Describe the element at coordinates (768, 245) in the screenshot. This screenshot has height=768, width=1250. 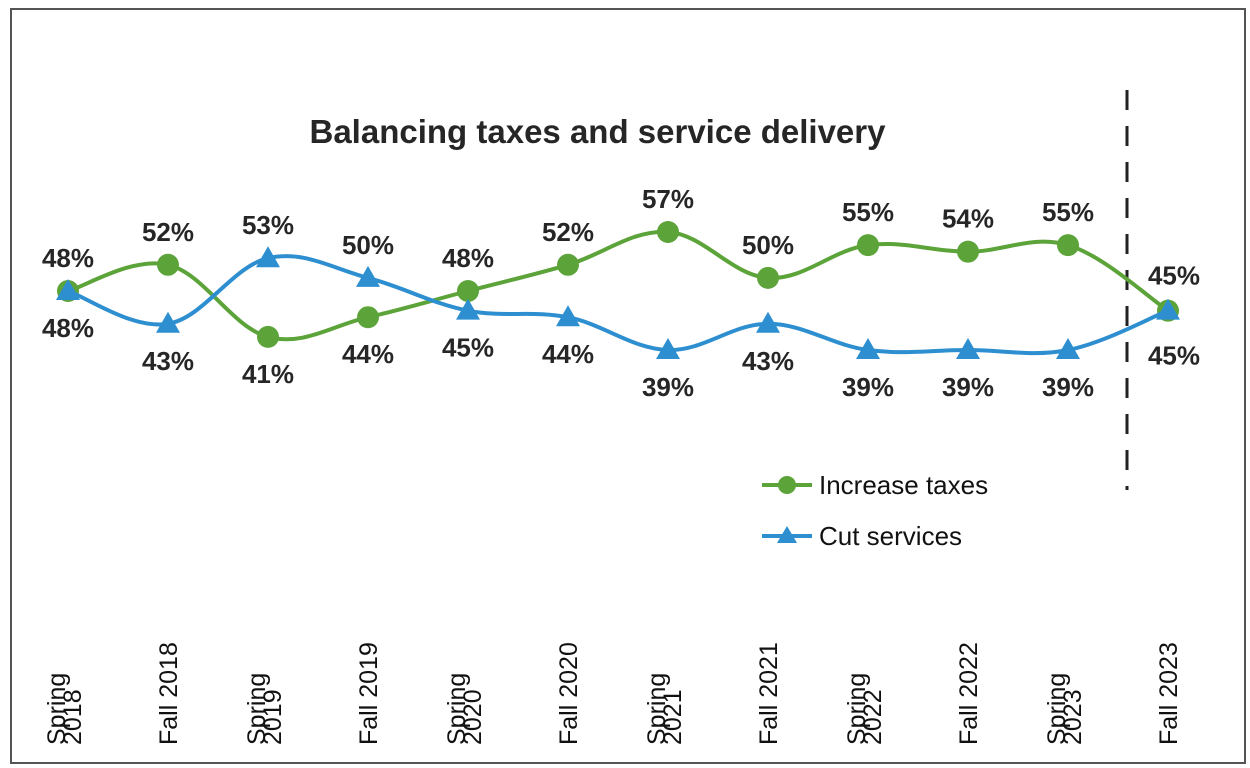
I see `increase-taxes-data-label: 50%` at that location.